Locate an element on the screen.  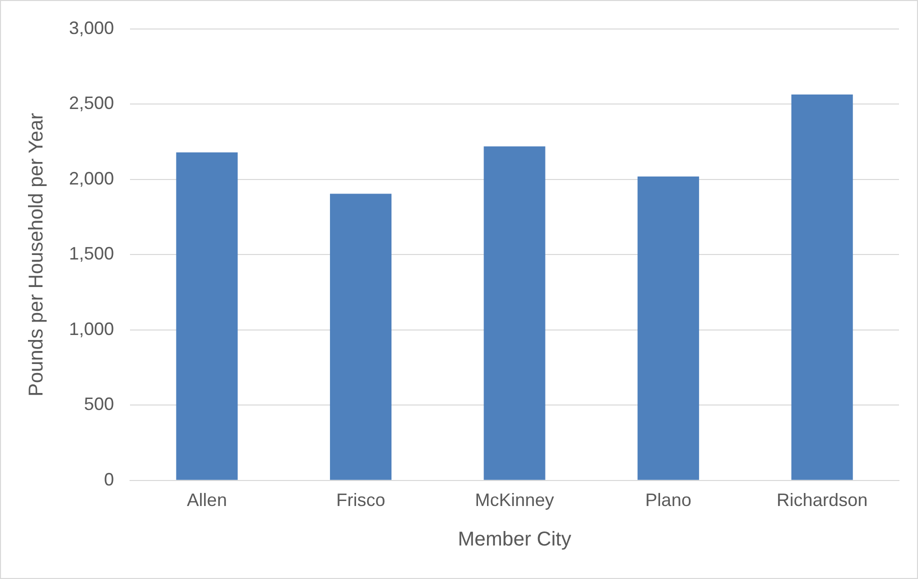
x-tick-label: McKinney is located at coordinates (514, 500).